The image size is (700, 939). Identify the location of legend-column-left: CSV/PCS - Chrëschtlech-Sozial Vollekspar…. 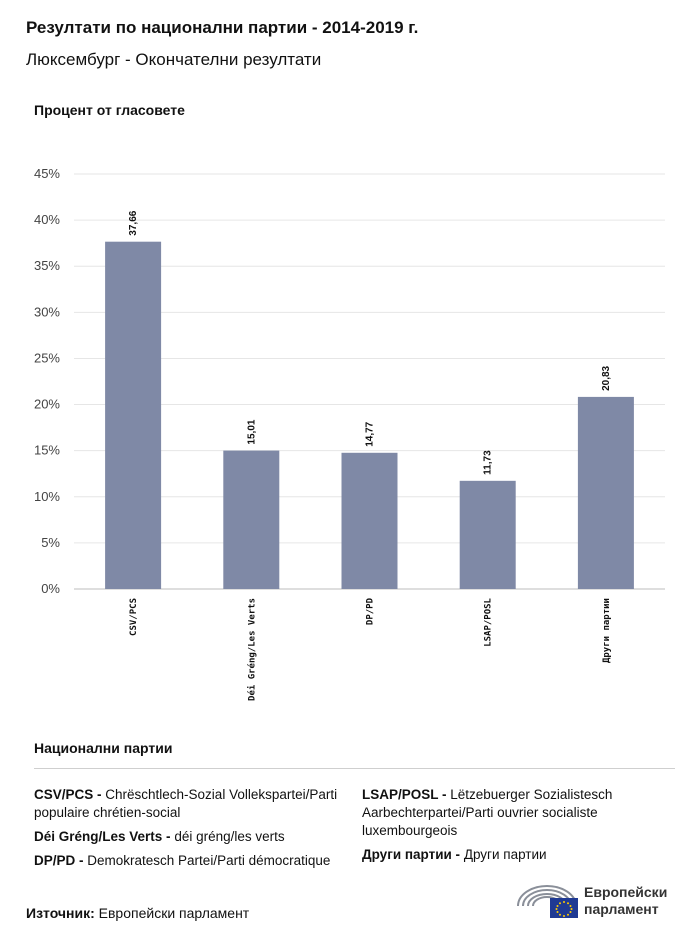
(194, 831).